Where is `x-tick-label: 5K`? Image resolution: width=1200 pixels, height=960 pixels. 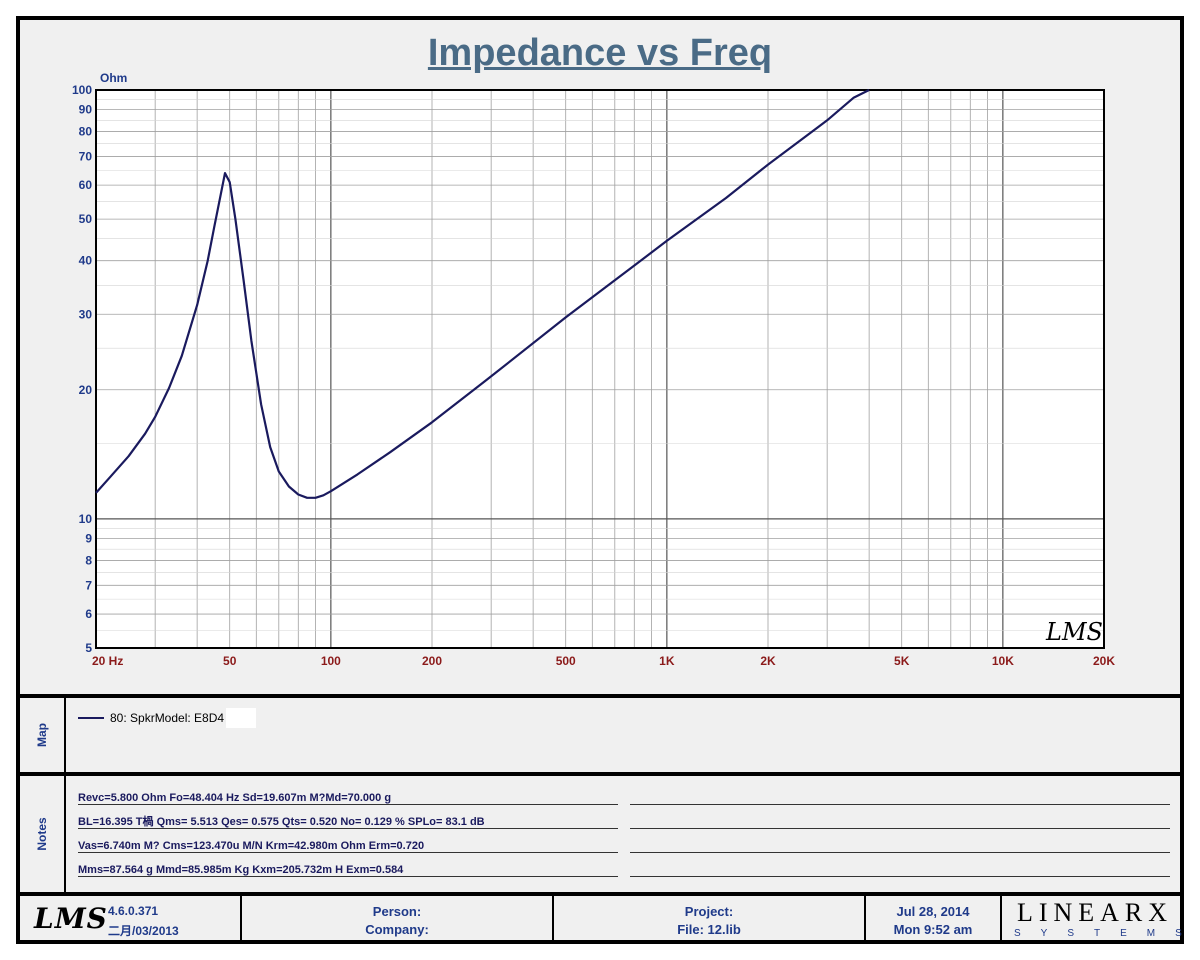
x-tick-label: 5K is located at coordinates (902, 661).